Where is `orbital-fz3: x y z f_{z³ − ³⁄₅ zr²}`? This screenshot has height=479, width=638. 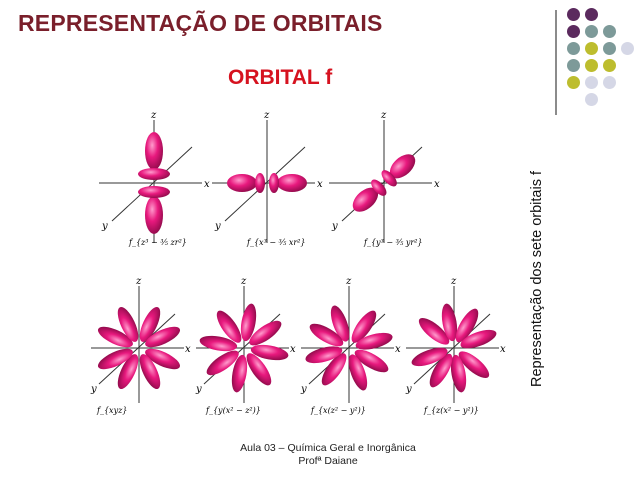 orbital-fz3: x y z f_{z³ − ³⁄₅ zr²} is located at coordinates (154, 178).